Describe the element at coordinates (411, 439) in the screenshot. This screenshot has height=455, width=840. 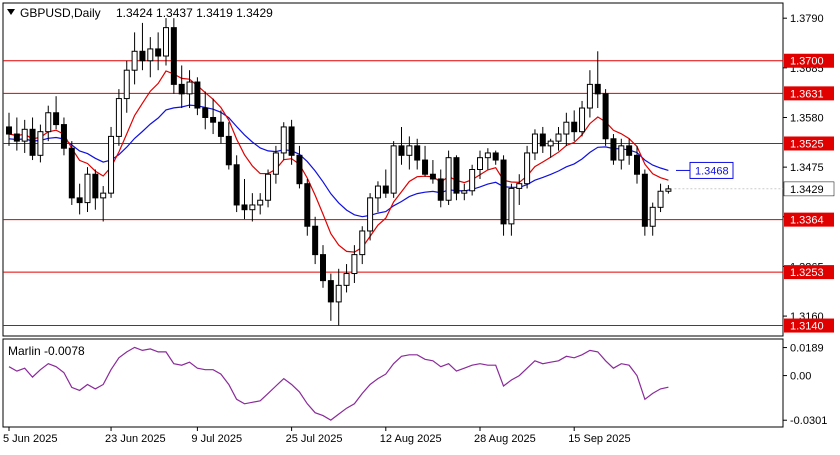
I see `time-tick-label: 12 Aug 2025` at that location.